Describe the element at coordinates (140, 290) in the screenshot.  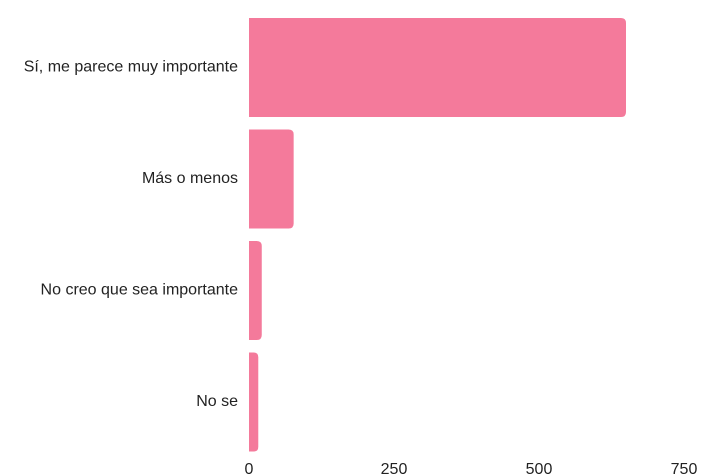
I see `category-label: No creo que sea importante` at that location.